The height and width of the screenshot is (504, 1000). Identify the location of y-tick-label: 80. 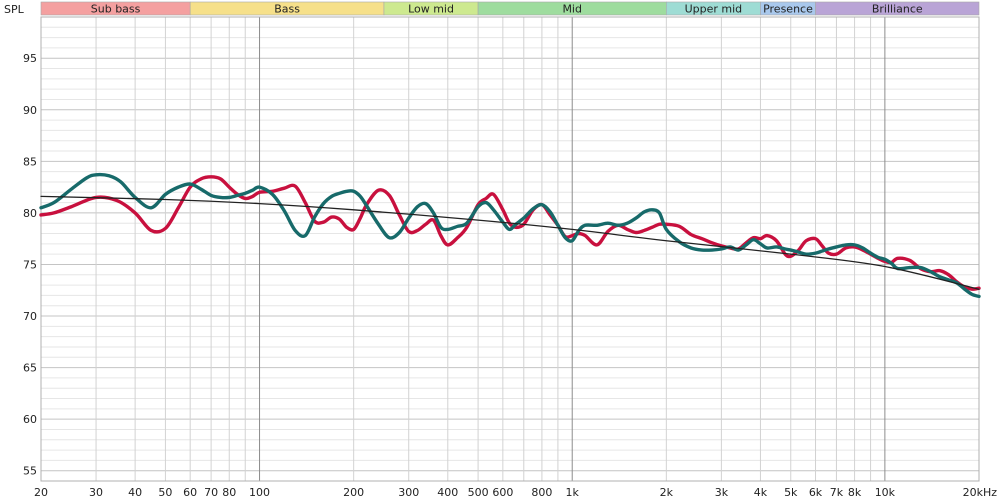
(30, 213).